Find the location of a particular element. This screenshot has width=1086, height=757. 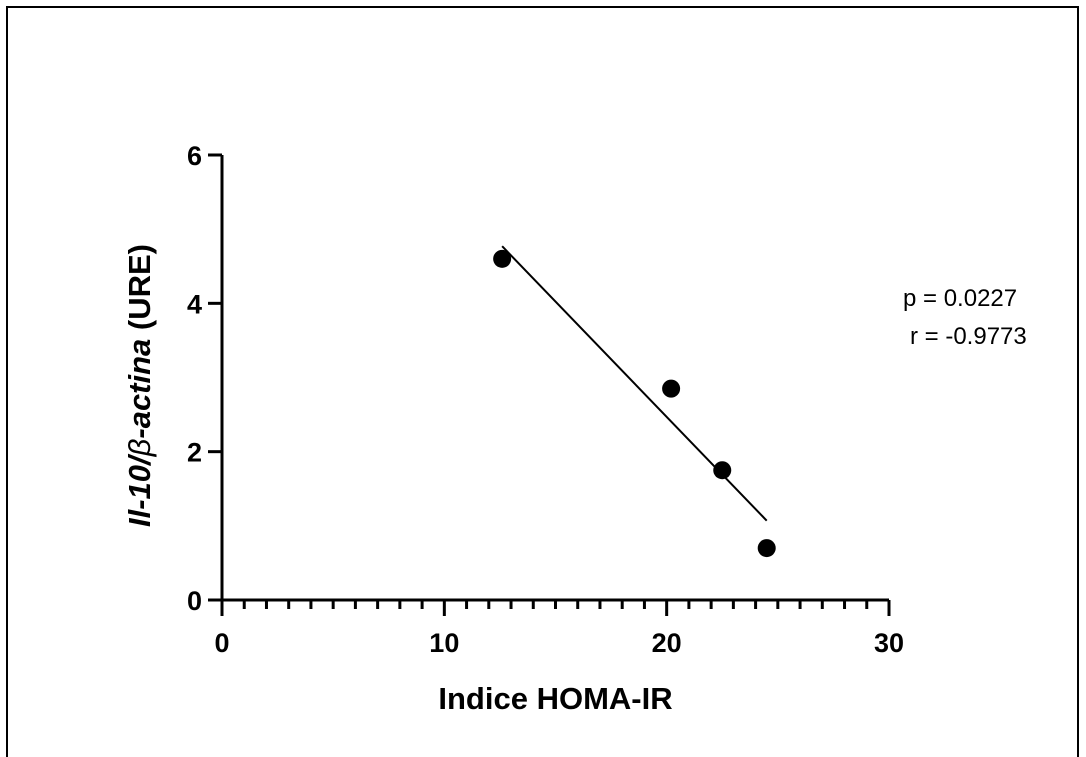

y-axis-title-part: Il-10/ is located at coordinates (139, 490).